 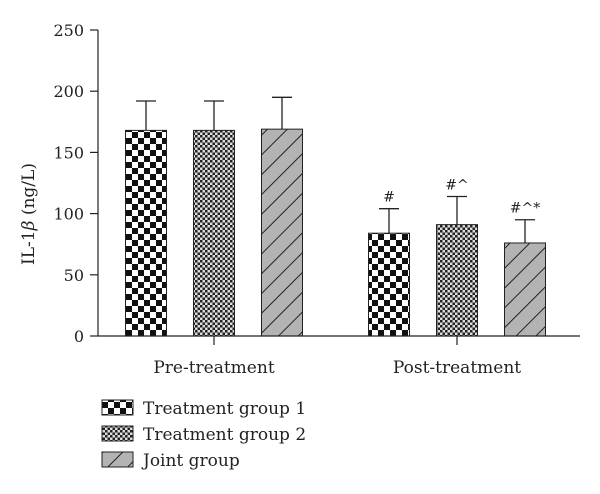 I want to click on y-axis-title-prefix: IL-1, so click(x=29, y=247).